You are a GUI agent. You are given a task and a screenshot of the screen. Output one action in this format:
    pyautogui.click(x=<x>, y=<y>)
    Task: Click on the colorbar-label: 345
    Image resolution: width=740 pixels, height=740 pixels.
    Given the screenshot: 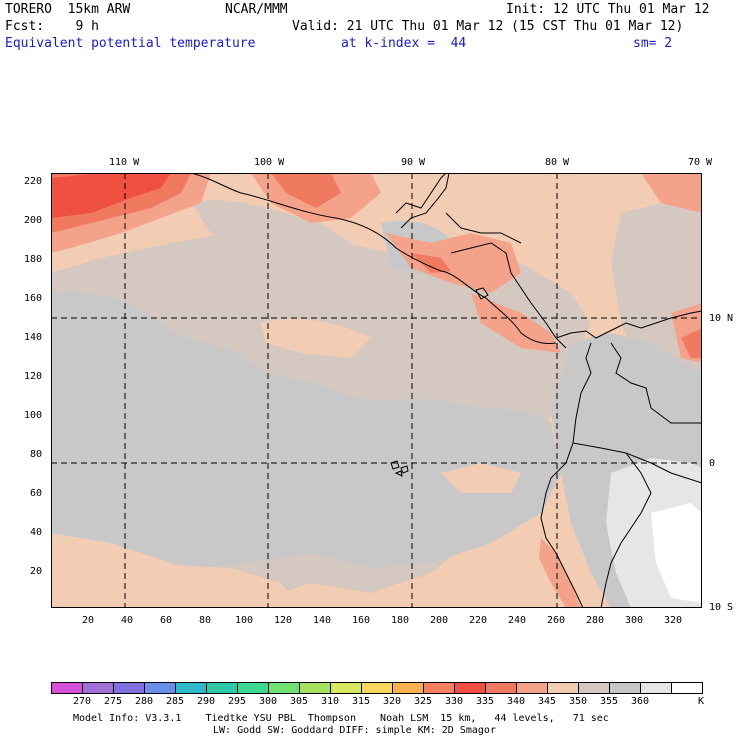 What is the action you would take?
    pyautogui.click(x=547, y=701)
    